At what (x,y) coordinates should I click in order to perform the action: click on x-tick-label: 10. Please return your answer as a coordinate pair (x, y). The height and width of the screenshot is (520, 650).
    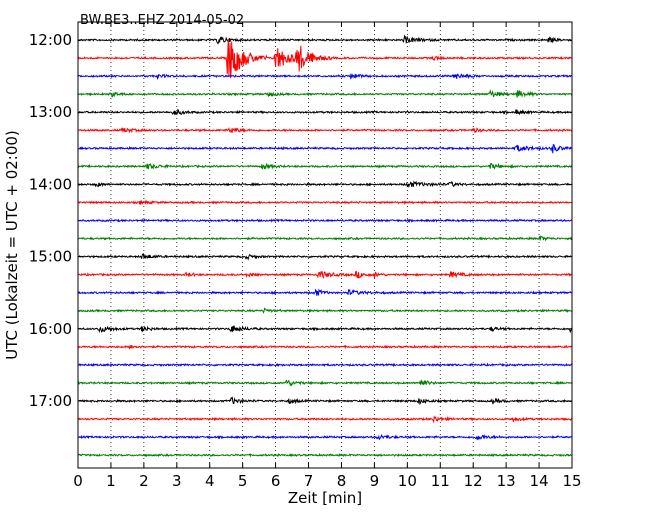
    Looking at the image, I should click on (407, 481).